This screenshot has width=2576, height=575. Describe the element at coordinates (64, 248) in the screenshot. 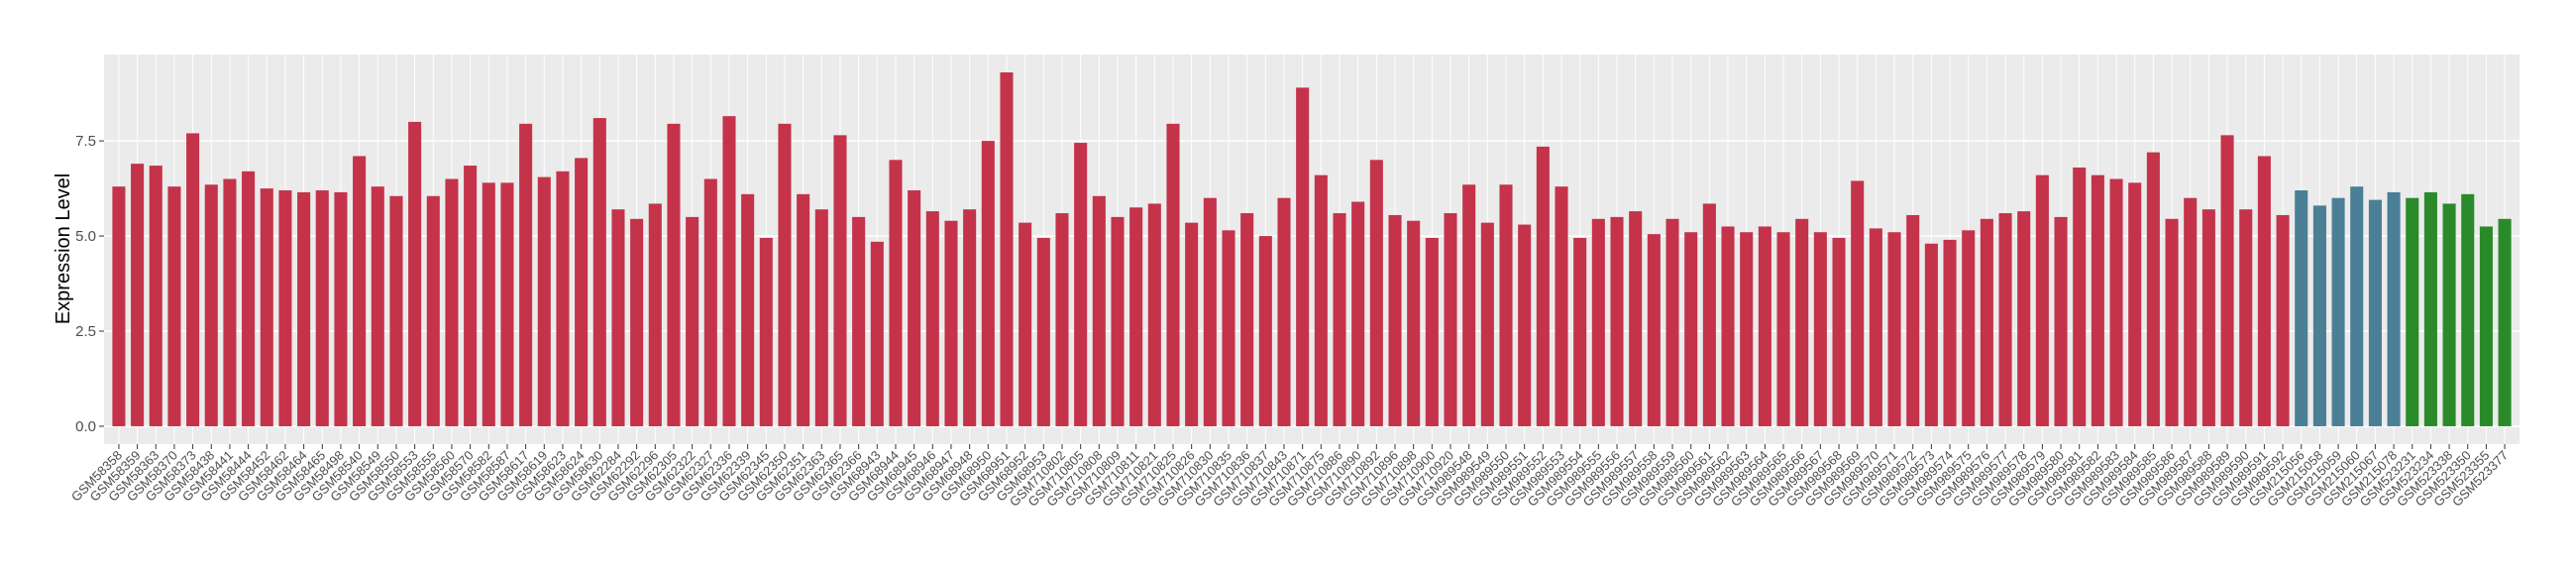

I see `y-axis-title: Expression Level` at that location.